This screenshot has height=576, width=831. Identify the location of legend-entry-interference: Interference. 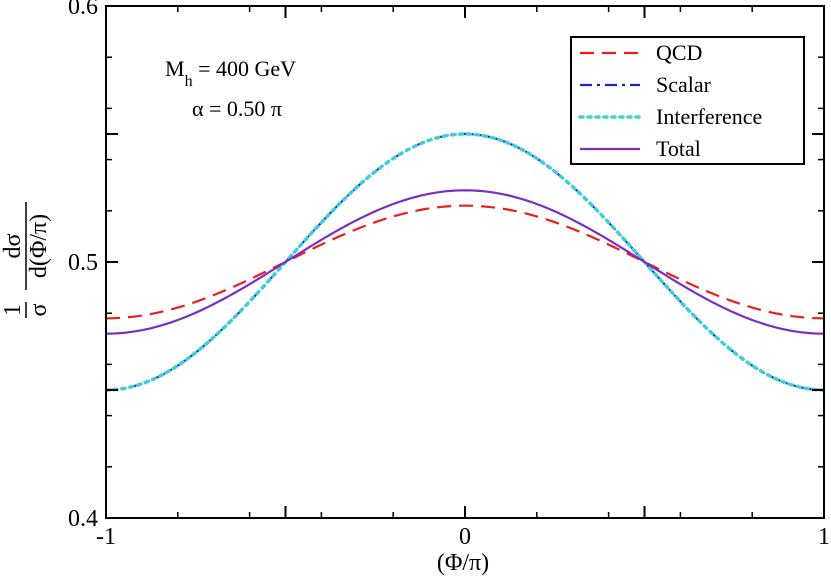
(670, 116).